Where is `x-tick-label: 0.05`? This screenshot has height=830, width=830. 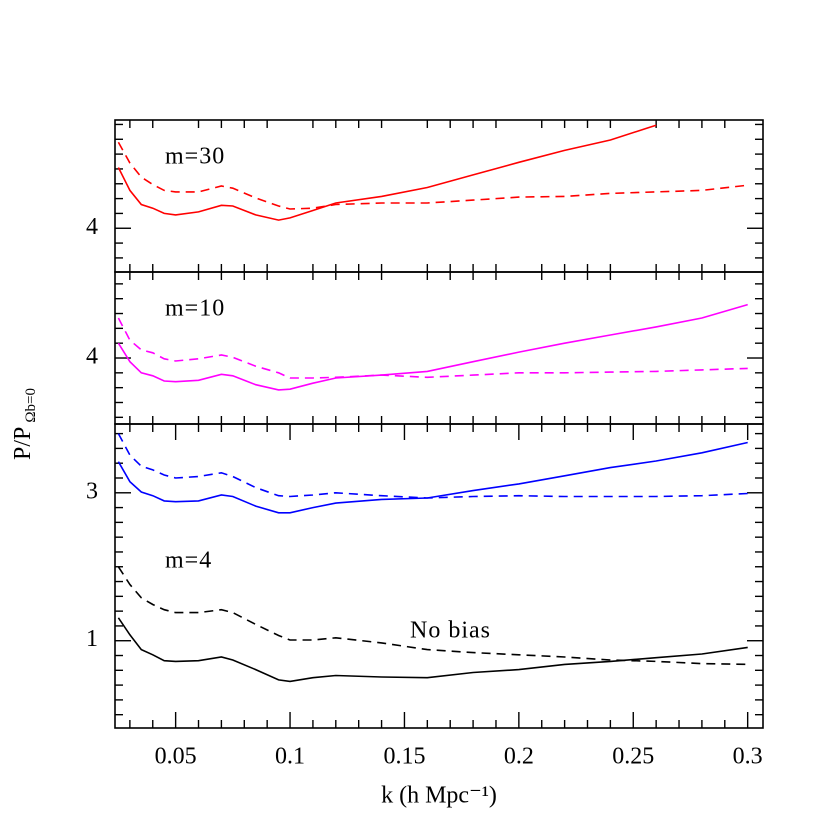
x-tick-label: 0.05 is located at coordinates (176, 757).